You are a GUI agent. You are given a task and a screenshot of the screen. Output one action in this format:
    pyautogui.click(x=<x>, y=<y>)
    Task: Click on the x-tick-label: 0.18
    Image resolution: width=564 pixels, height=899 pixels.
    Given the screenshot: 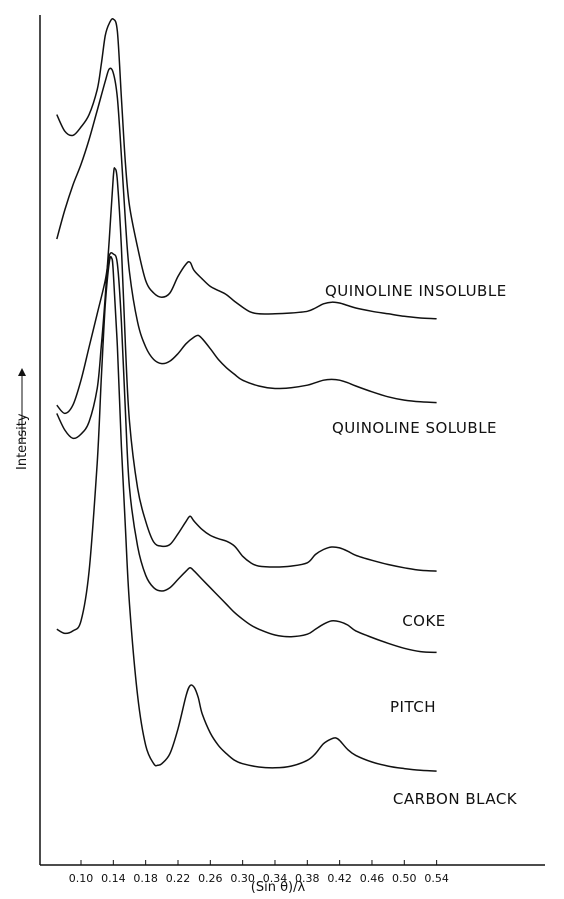 What is the action you would take?
    pyautogui.click(x=145, y=878)
    